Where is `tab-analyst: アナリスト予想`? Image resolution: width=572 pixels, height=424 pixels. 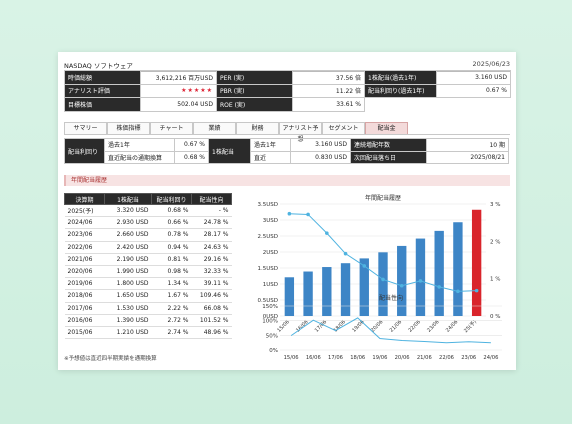 tab-analyst: アナリスト予想 is located at coordinates (300, 132).